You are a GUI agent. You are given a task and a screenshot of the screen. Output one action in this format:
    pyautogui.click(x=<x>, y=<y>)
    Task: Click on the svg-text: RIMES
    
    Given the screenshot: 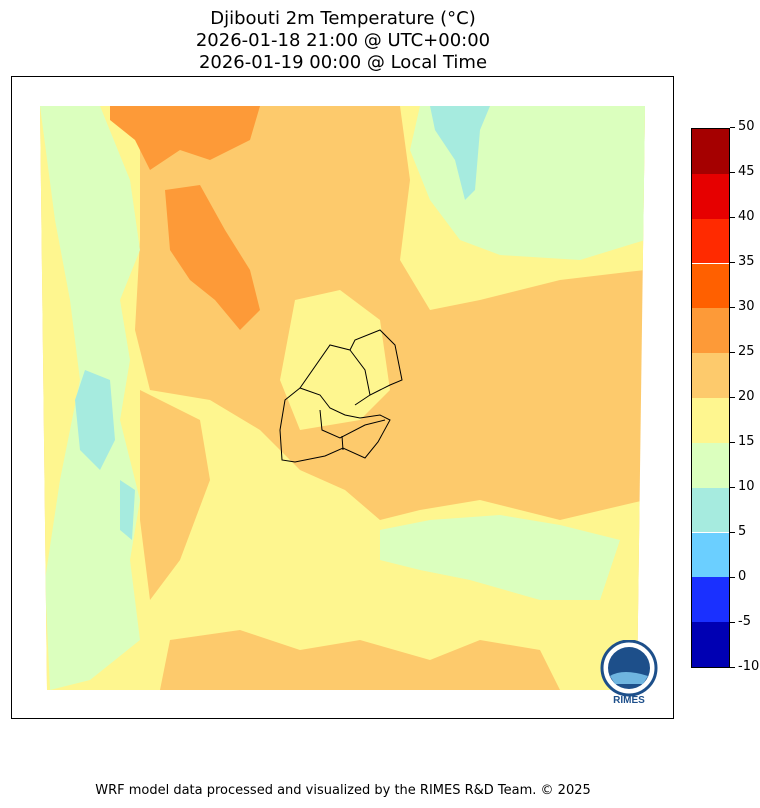 What is the action you would take?
    pyautogui.click(x=629, y=700)
    